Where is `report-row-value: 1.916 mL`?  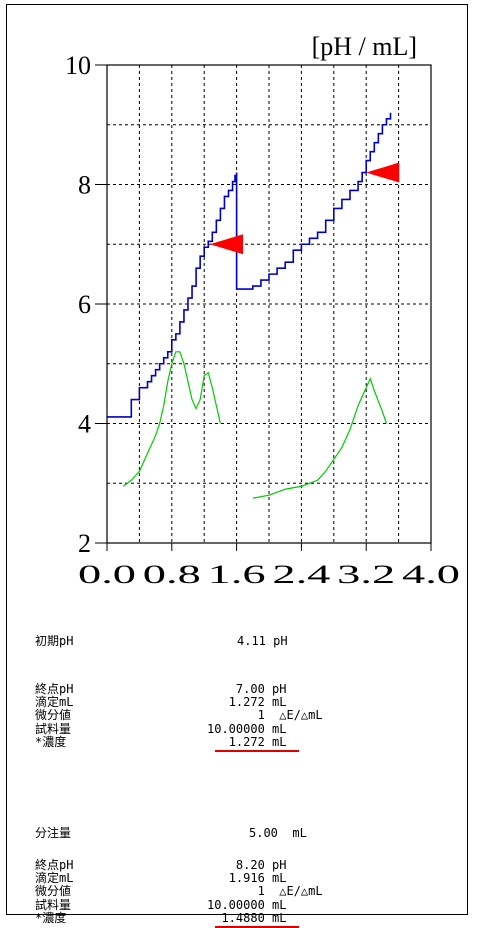 report-row-value: 1.916 mL is located at coordinates (247, 878).